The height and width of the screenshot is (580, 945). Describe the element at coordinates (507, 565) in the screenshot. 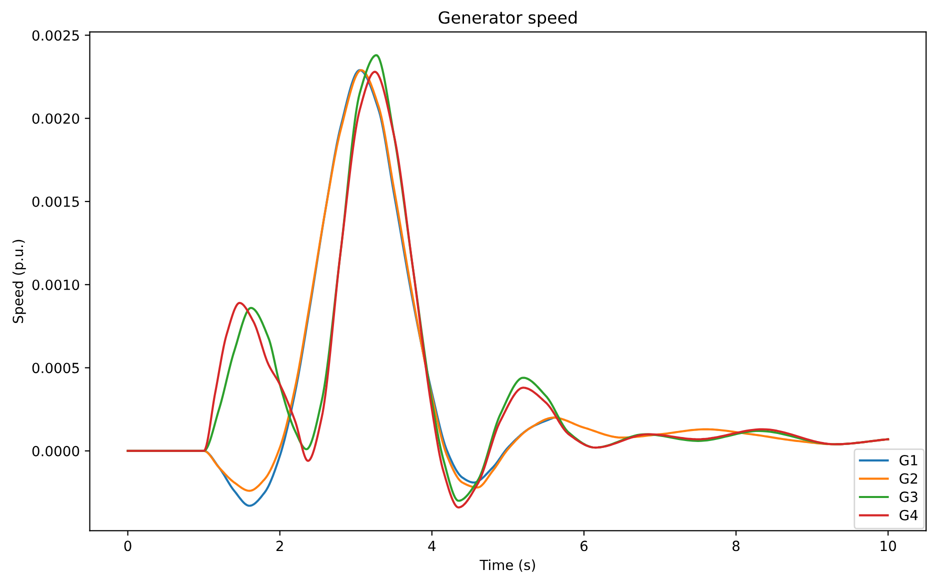

I see `x-axis-title: Time (s)` at that location.